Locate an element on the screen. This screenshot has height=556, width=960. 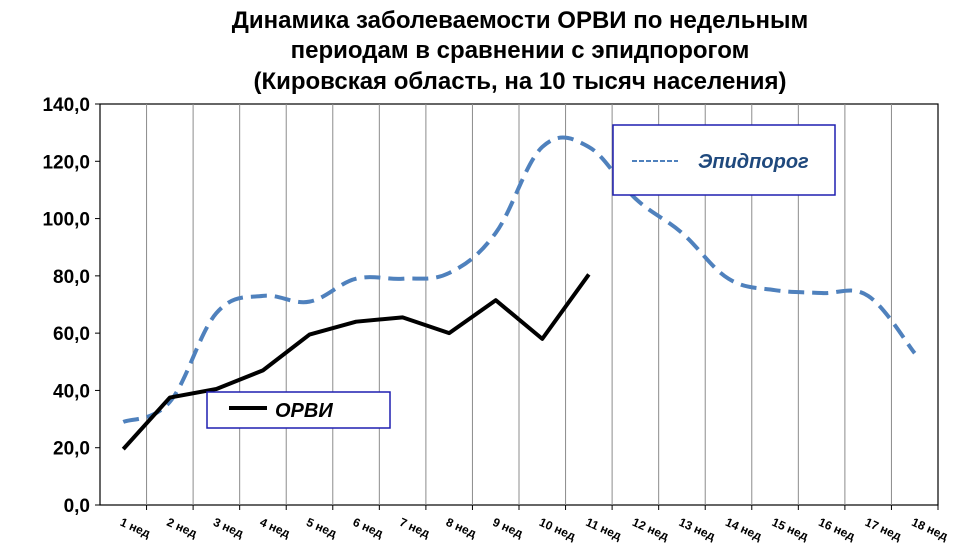
x-tick-label: 7 нед is located at coordinates (414, 528).